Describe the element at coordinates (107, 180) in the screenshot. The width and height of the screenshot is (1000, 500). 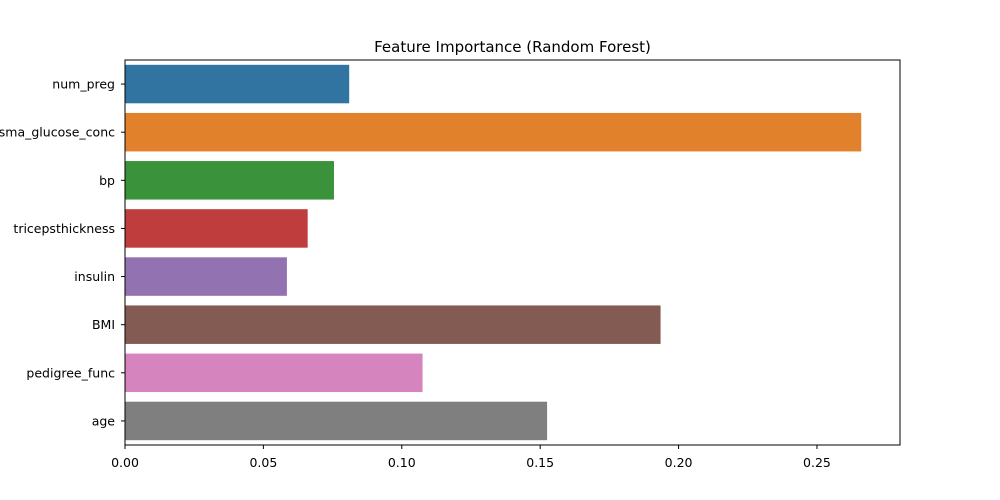
I see `y-tick-label: bp` at that location.